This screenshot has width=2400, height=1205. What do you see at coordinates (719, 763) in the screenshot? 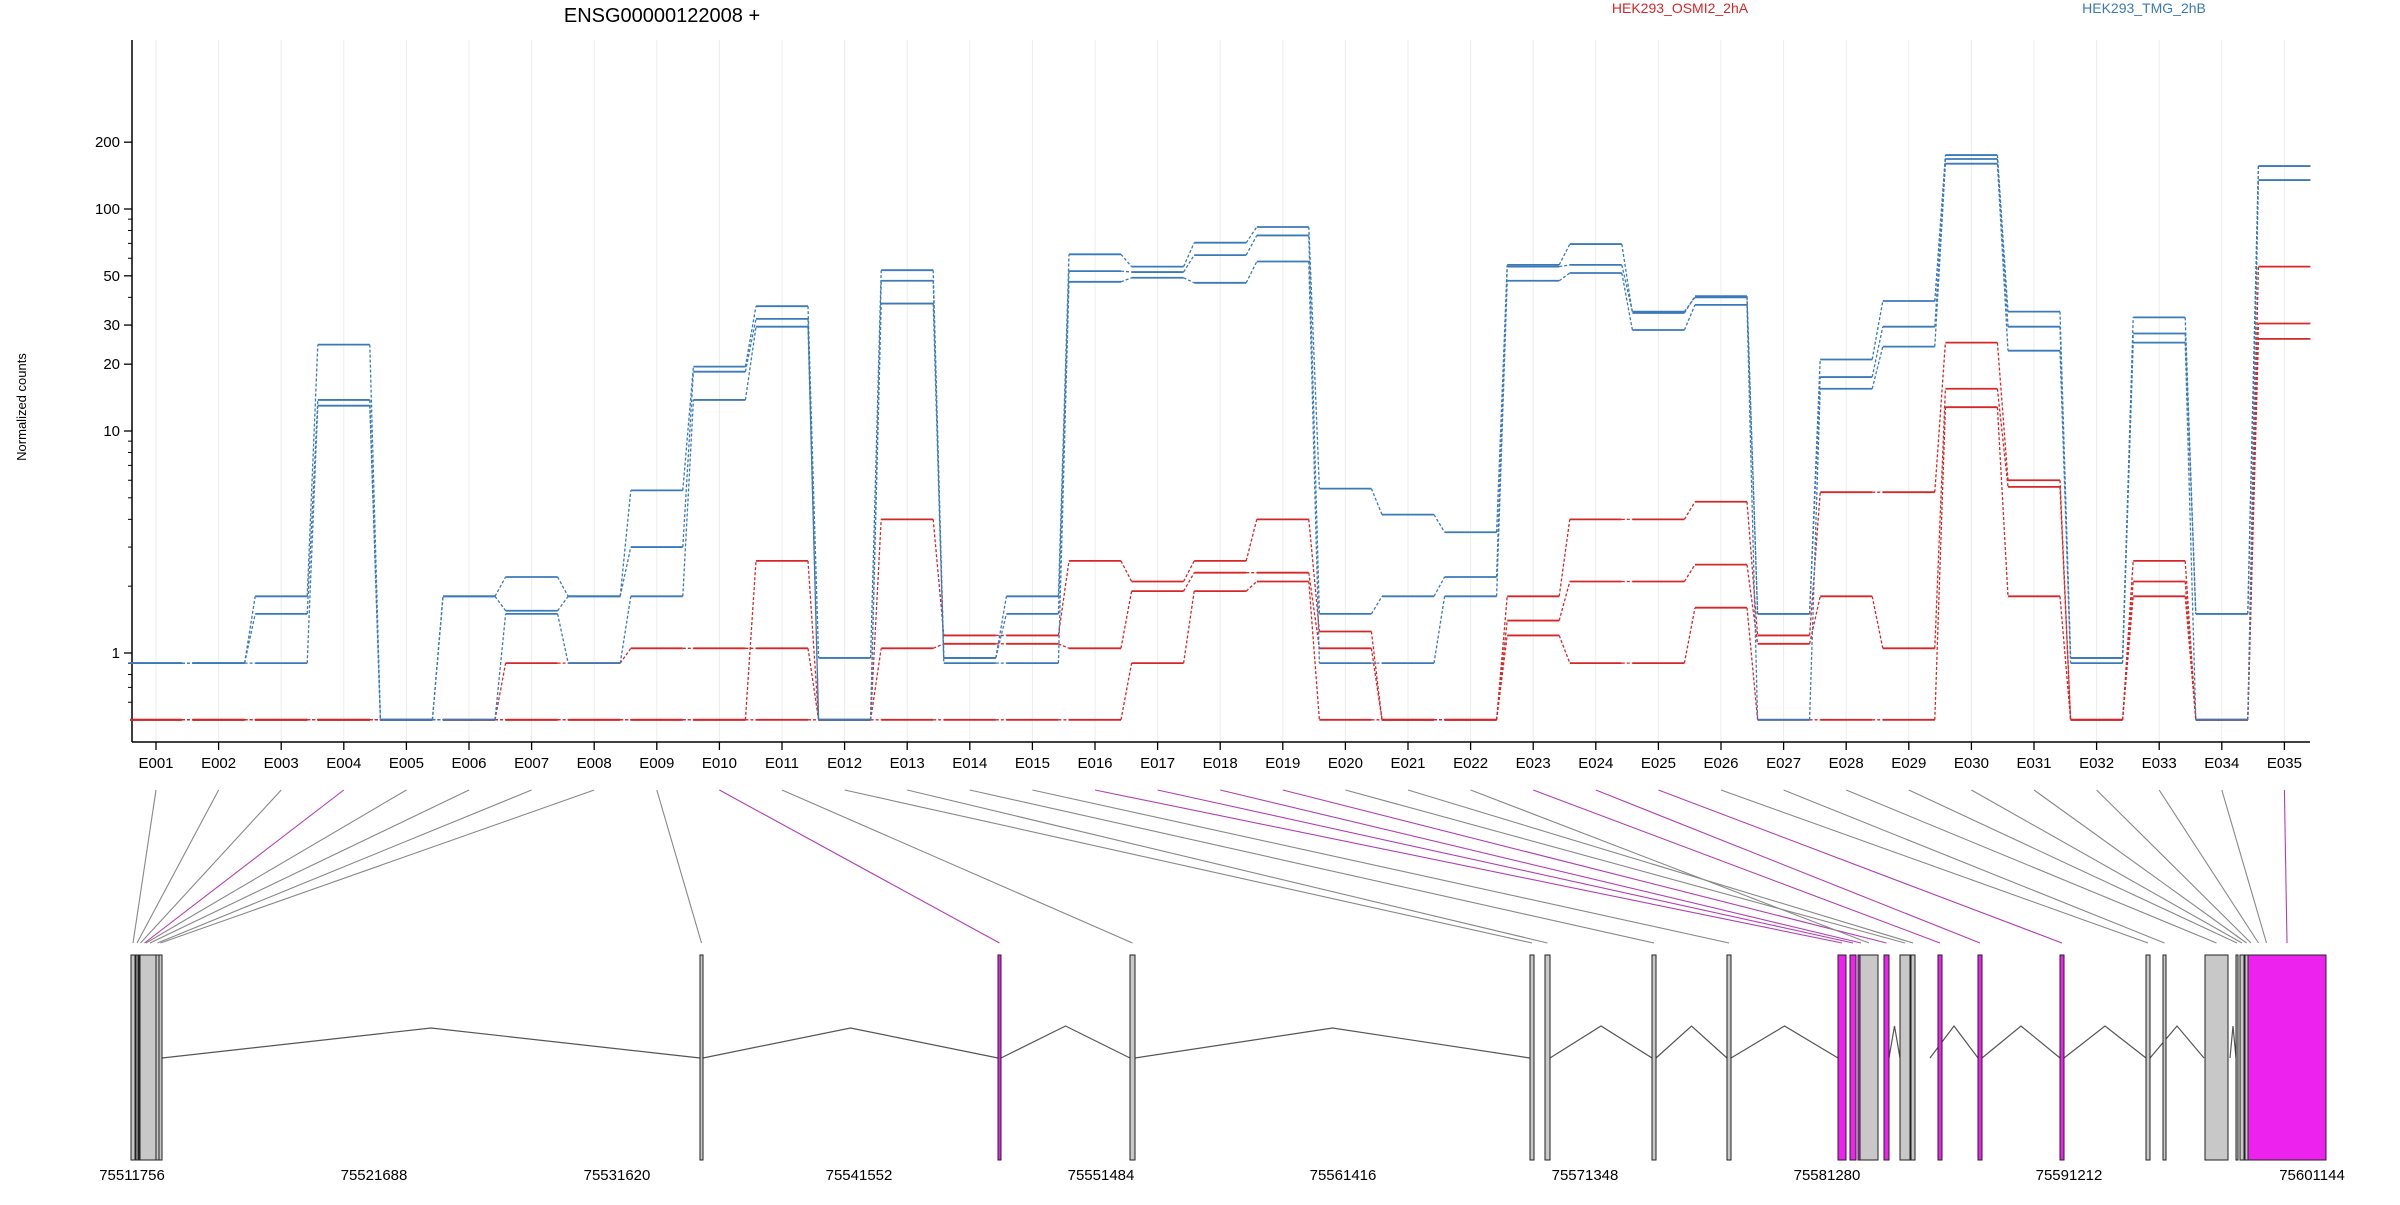
I see `x-tick-label: E010` at bounding box center [719, 763].